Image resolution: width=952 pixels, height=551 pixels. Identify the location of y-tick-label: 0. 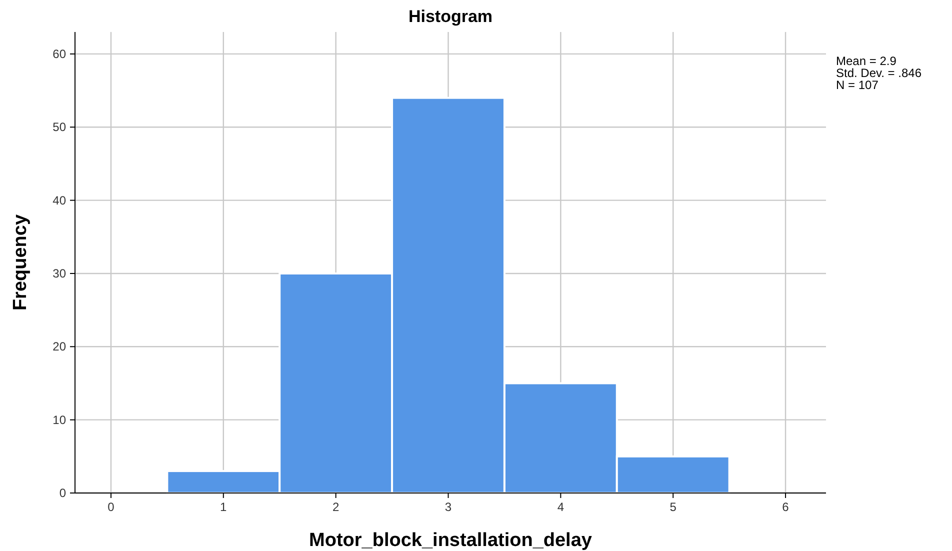
(62, 493).